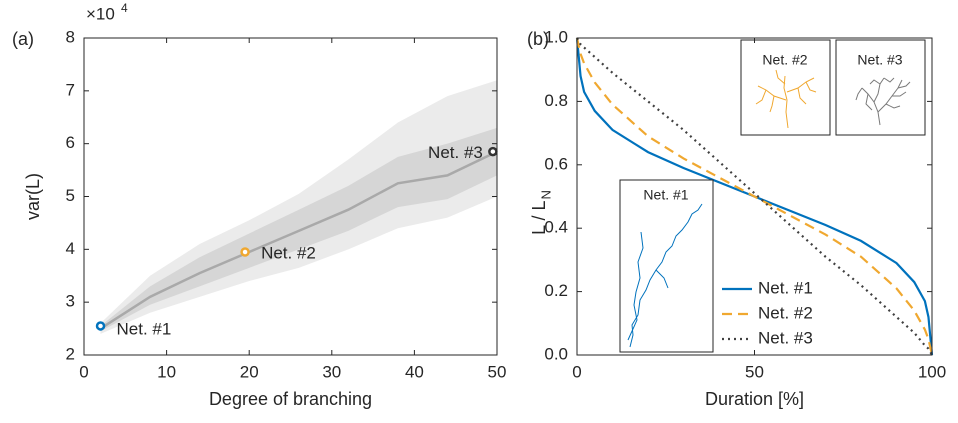 The image size is (958, 423). What do you see at coordinates (556, 353) in the screenshot?
I see `y-tick-label: 0.0` at bounding box center [556, 353].